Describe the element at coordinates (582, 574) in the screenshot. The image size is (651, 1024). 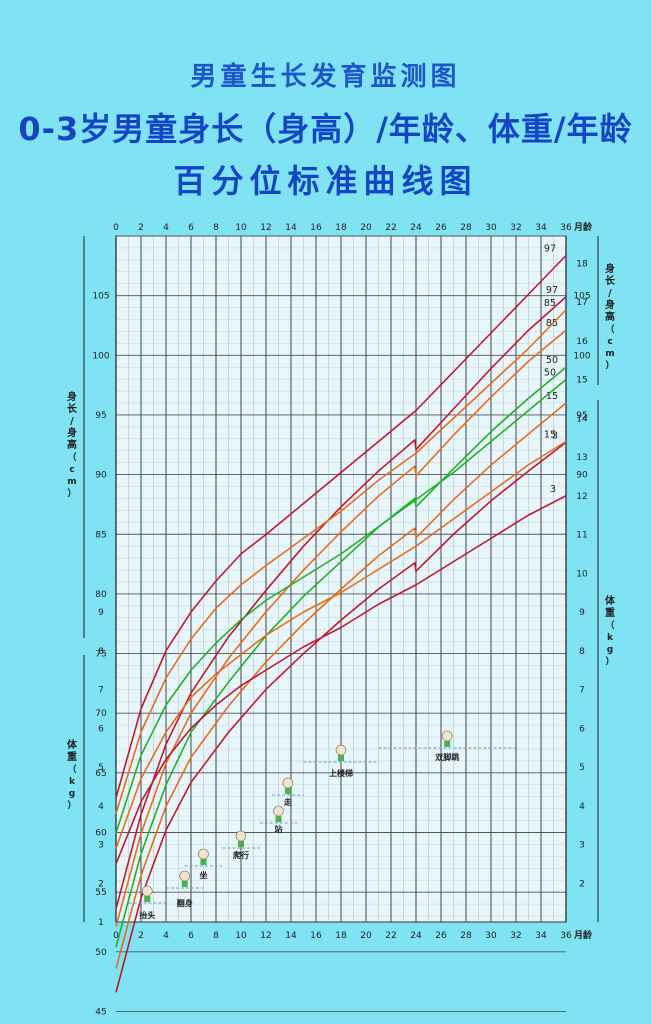
I see `weight-tick-label-right: 10` at that location.